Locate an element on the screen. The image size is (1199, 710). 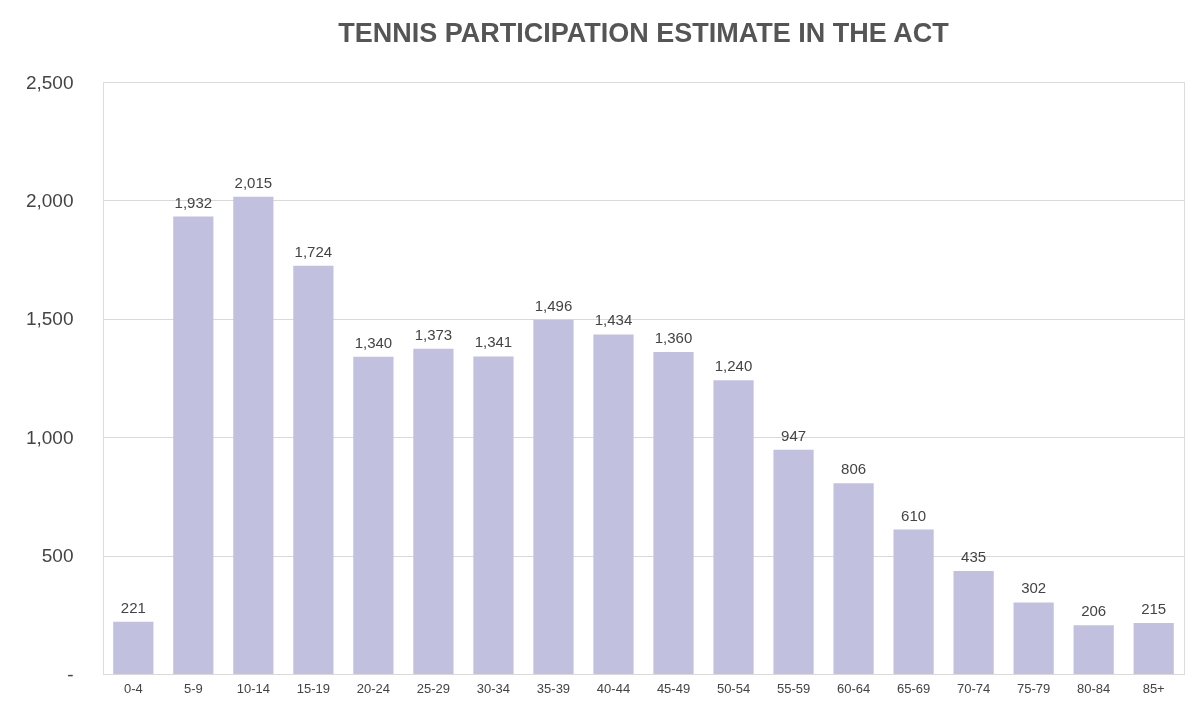
data-label: 1,373 is located at coordinates (433, 334).